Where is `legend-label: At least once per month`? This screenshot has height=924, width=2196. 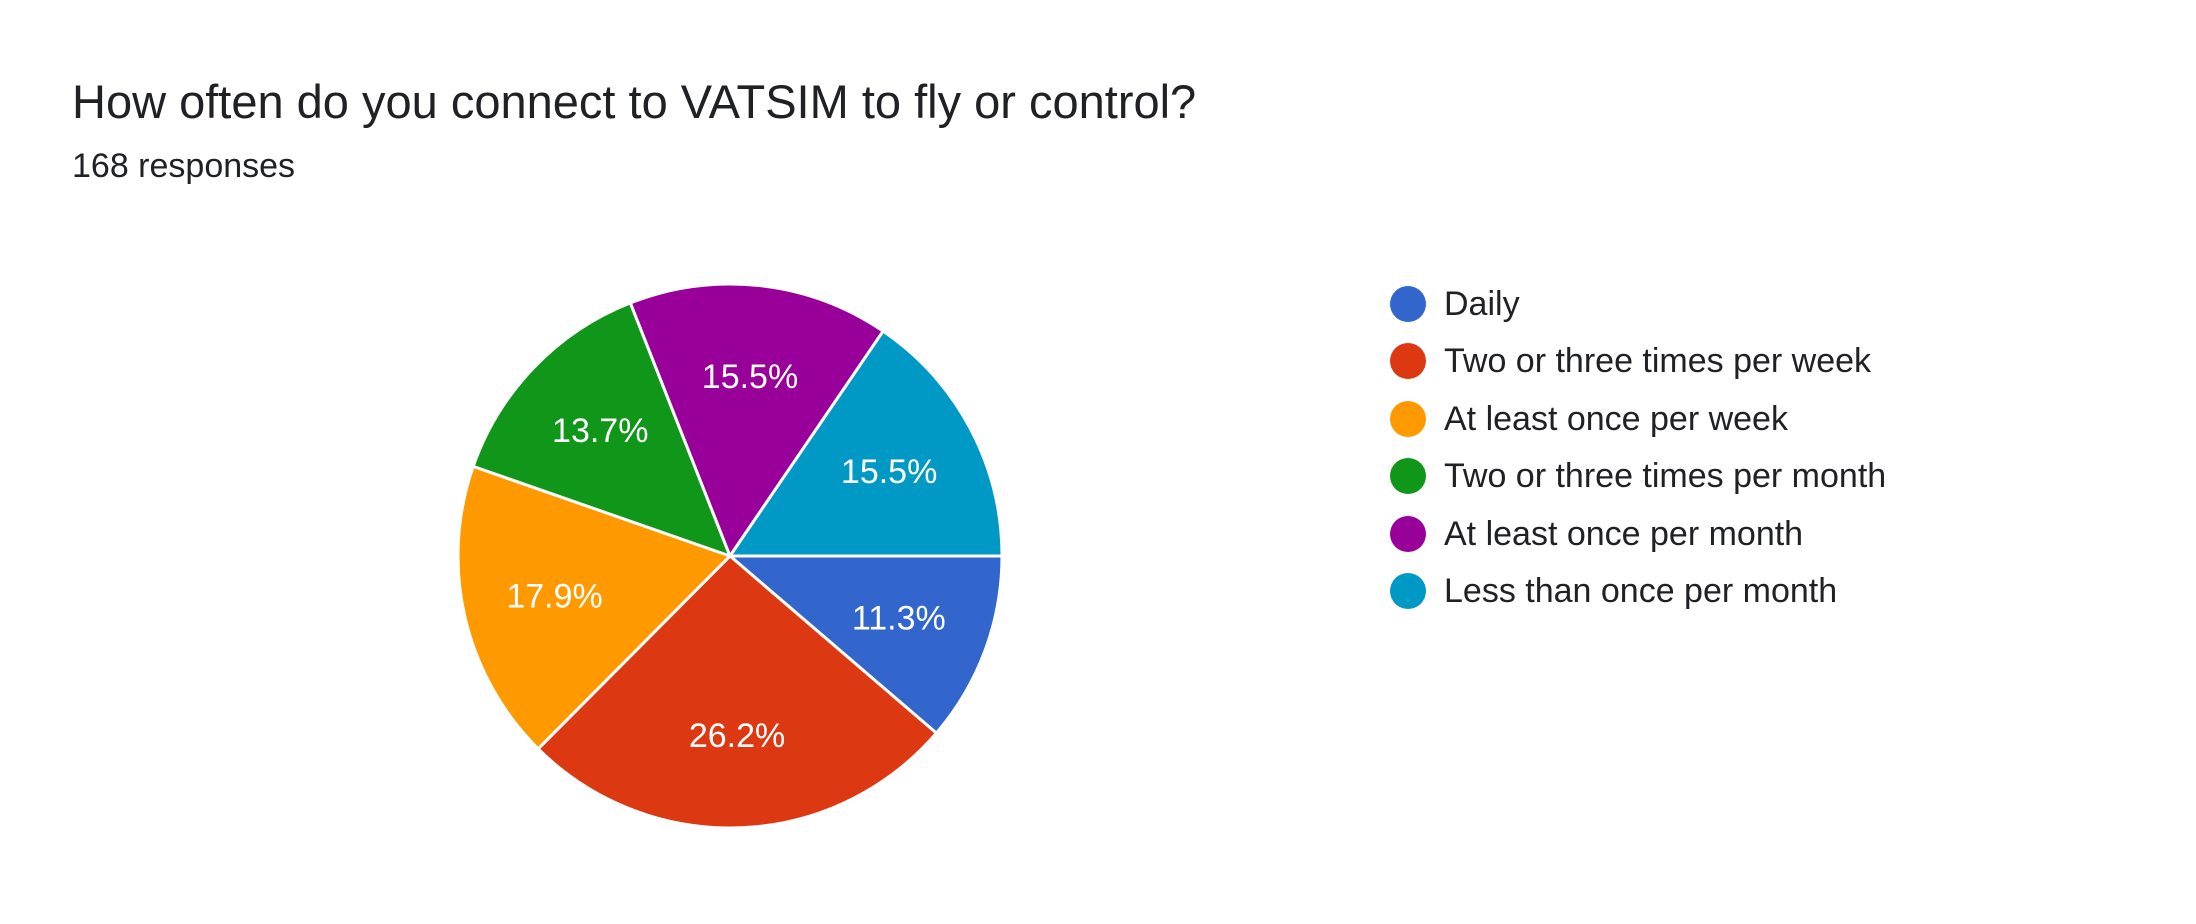
legend-label: At least once per month is located at coordinates (1624, 533).